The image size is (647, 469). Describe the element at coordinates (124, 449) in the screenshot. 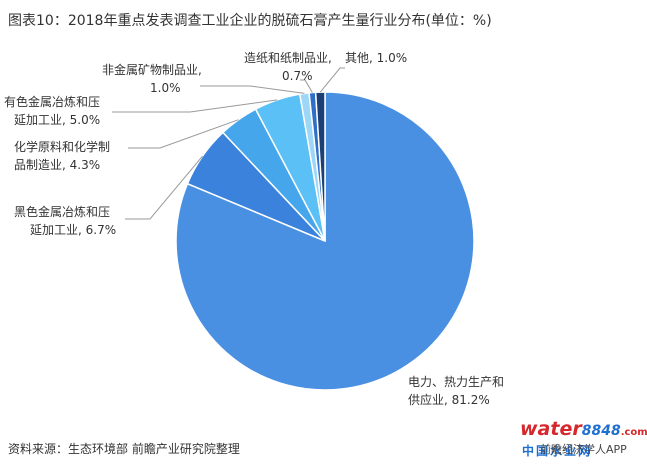

I see `source-note: 资料来源：生态环境部 前瞻产业研究院整理` at that location.